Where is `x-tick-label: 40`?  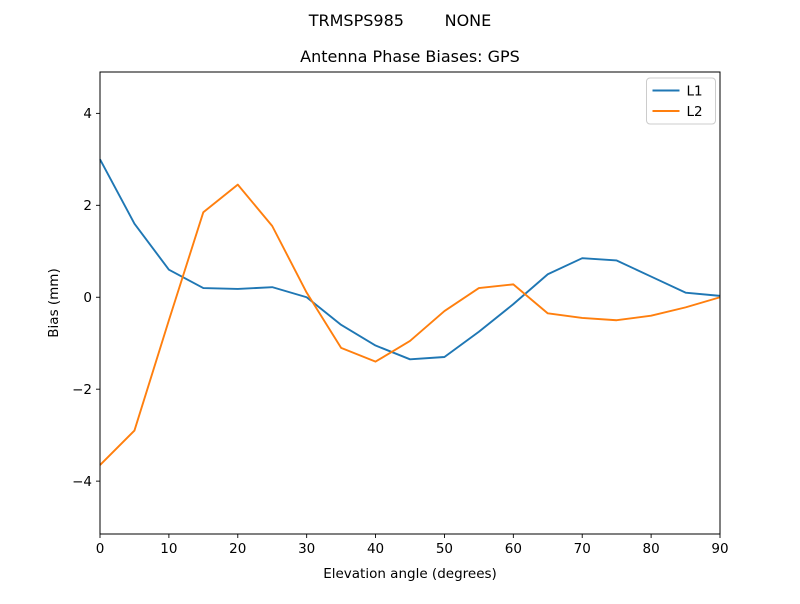
x-tick-label: 40 is located at coordinates (375, 549).